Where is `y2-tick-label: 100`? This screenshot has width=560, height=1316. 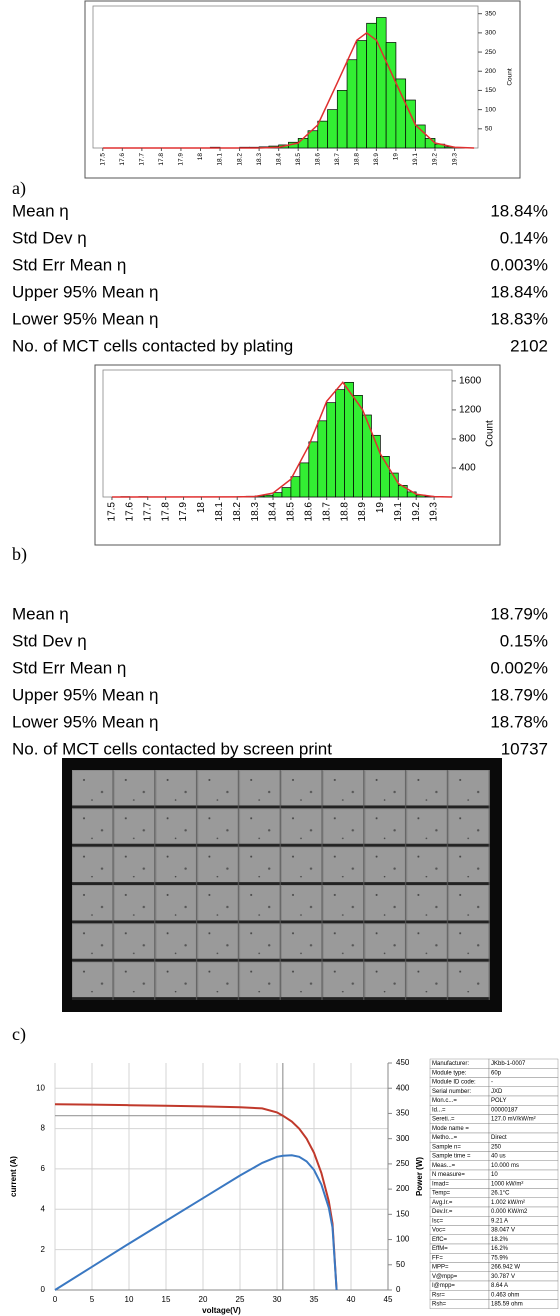
y2-tick-label: 100 is located at coordinates (403, 1239).